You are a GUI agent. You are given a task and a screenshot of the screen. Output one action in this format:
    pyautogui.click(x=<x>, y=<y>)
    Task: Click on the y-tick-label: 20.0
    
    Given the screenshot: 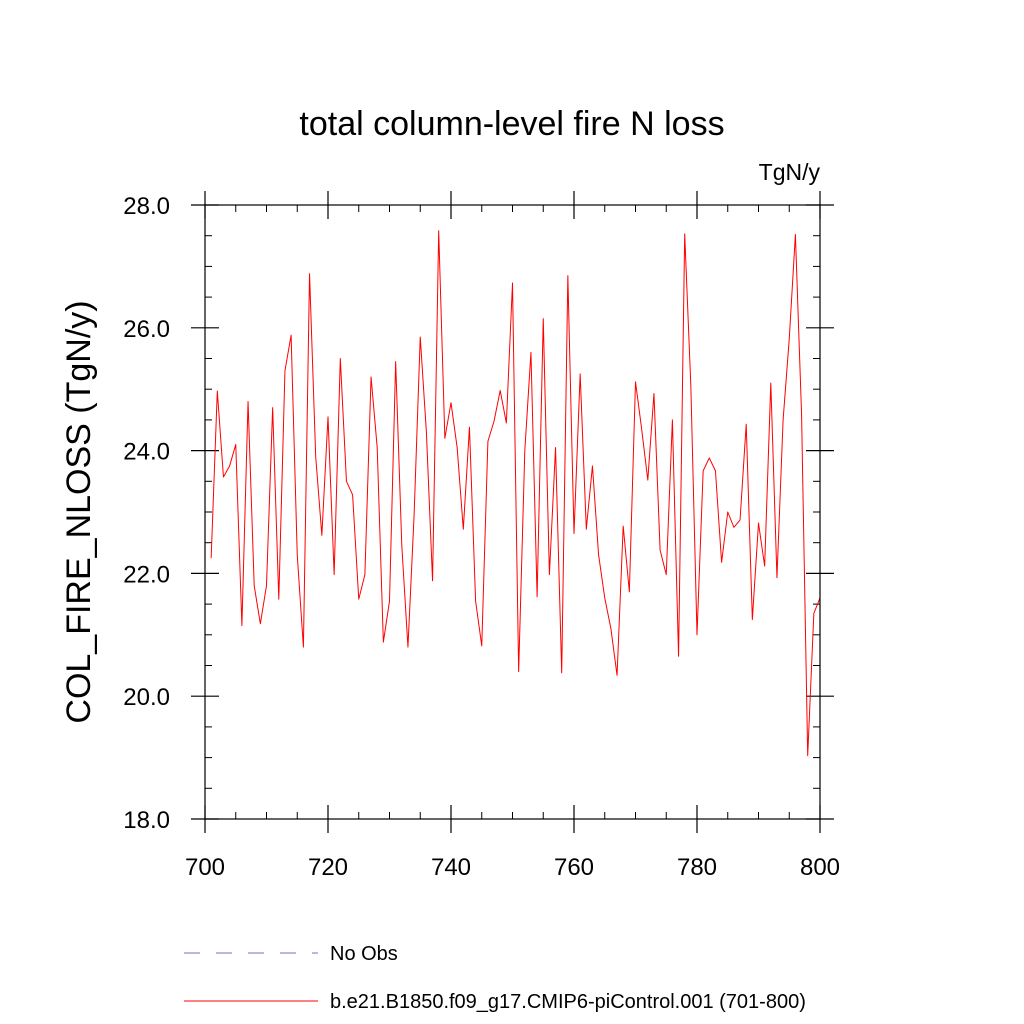 What is the action you would take?
    pyautogui.click(x=146, y=697)
    